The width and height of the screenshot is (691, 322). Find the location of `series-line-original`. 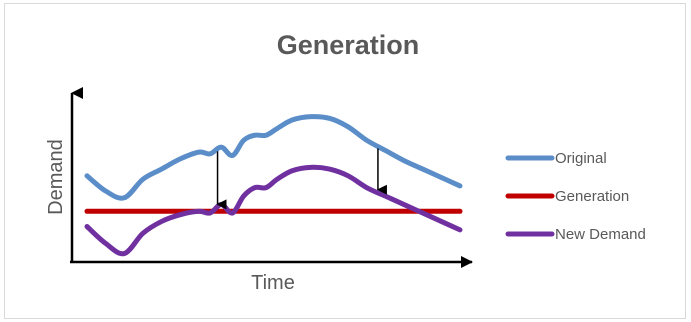

series-line-original is located at coordinates (273, 157).